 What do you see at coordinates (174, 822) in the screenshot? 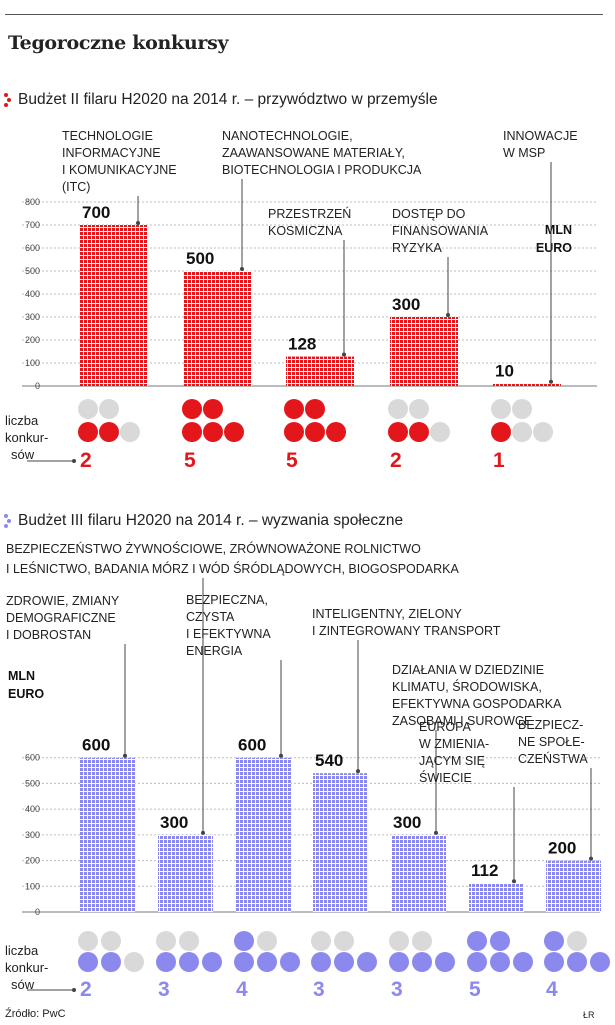
I see `bar-value-label: 300` at bounding box center [174, 822].